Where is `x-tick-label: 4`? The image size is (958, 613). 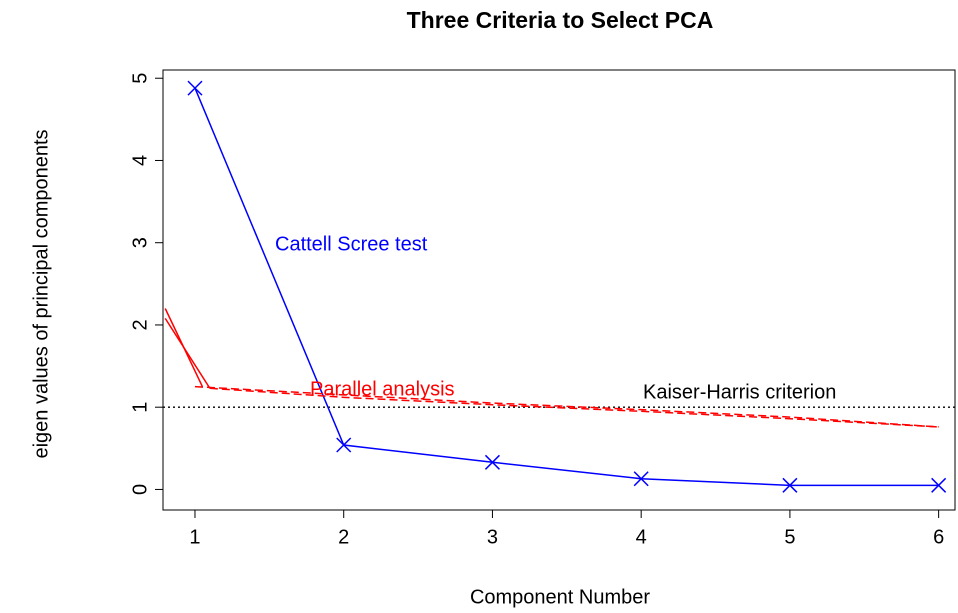 x-tick-label: 4 is located at coordinates (641, 537).